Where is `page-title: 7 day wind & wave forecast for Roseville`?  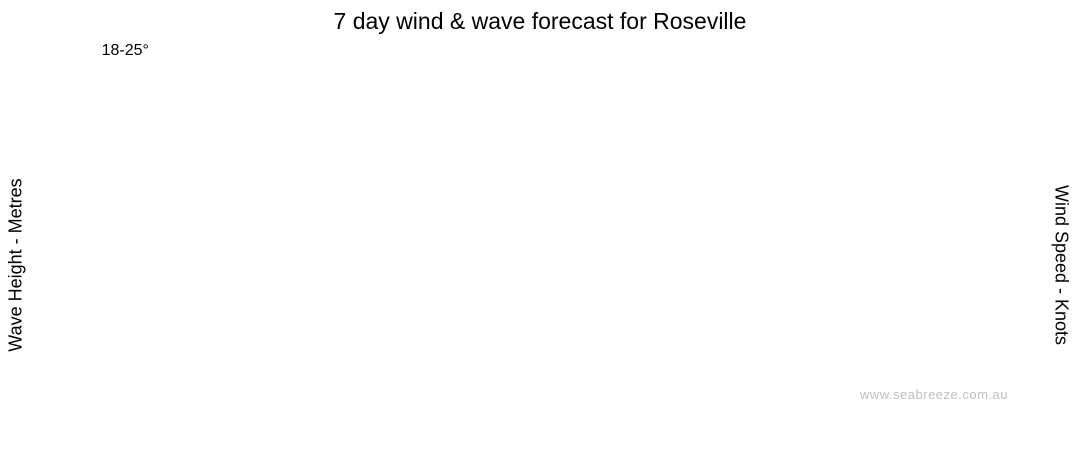
page-title: 7 day wind & wave forecast for Roseville is located at coordinates (540, 21).